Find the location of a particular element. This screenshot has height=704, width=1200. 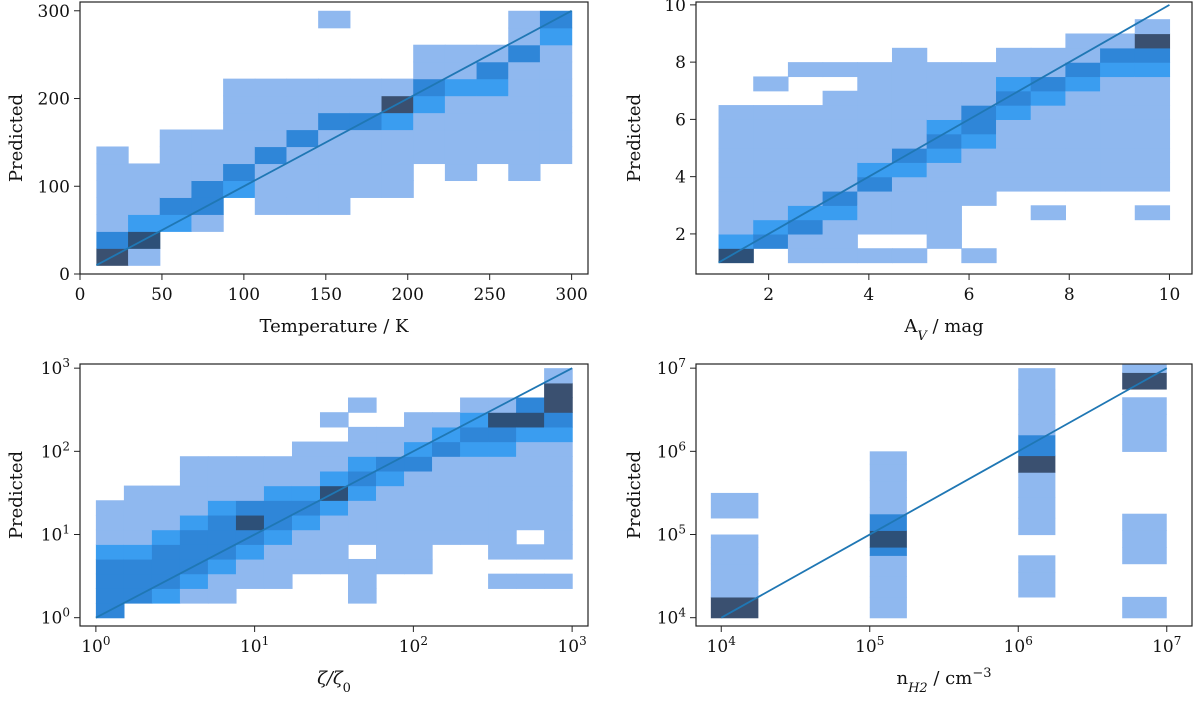

heatmap-cells is located at coordinates (938, 491).